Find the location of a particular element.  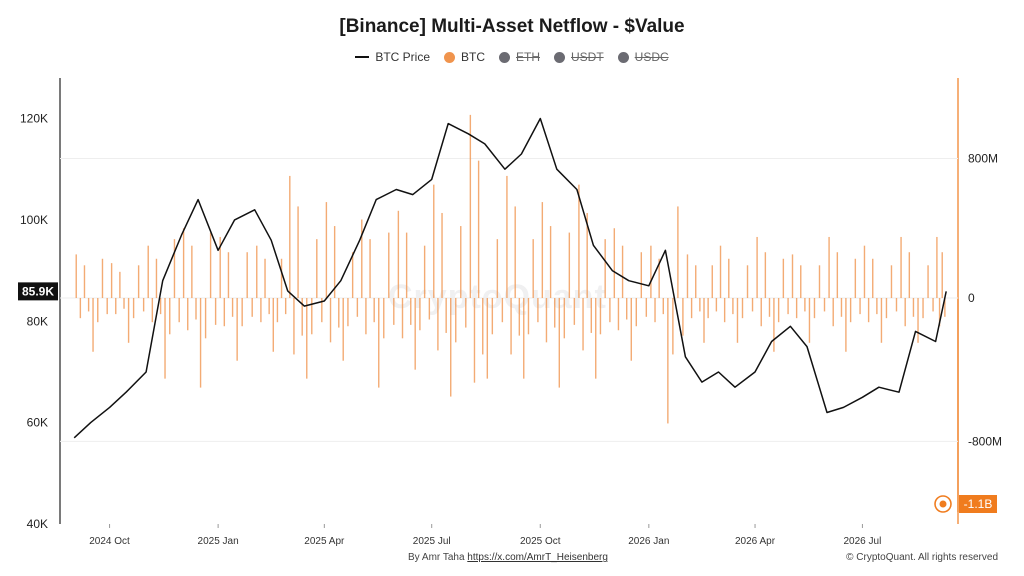

legend-item-usdc: USDC is located at coordinates (643, 57).